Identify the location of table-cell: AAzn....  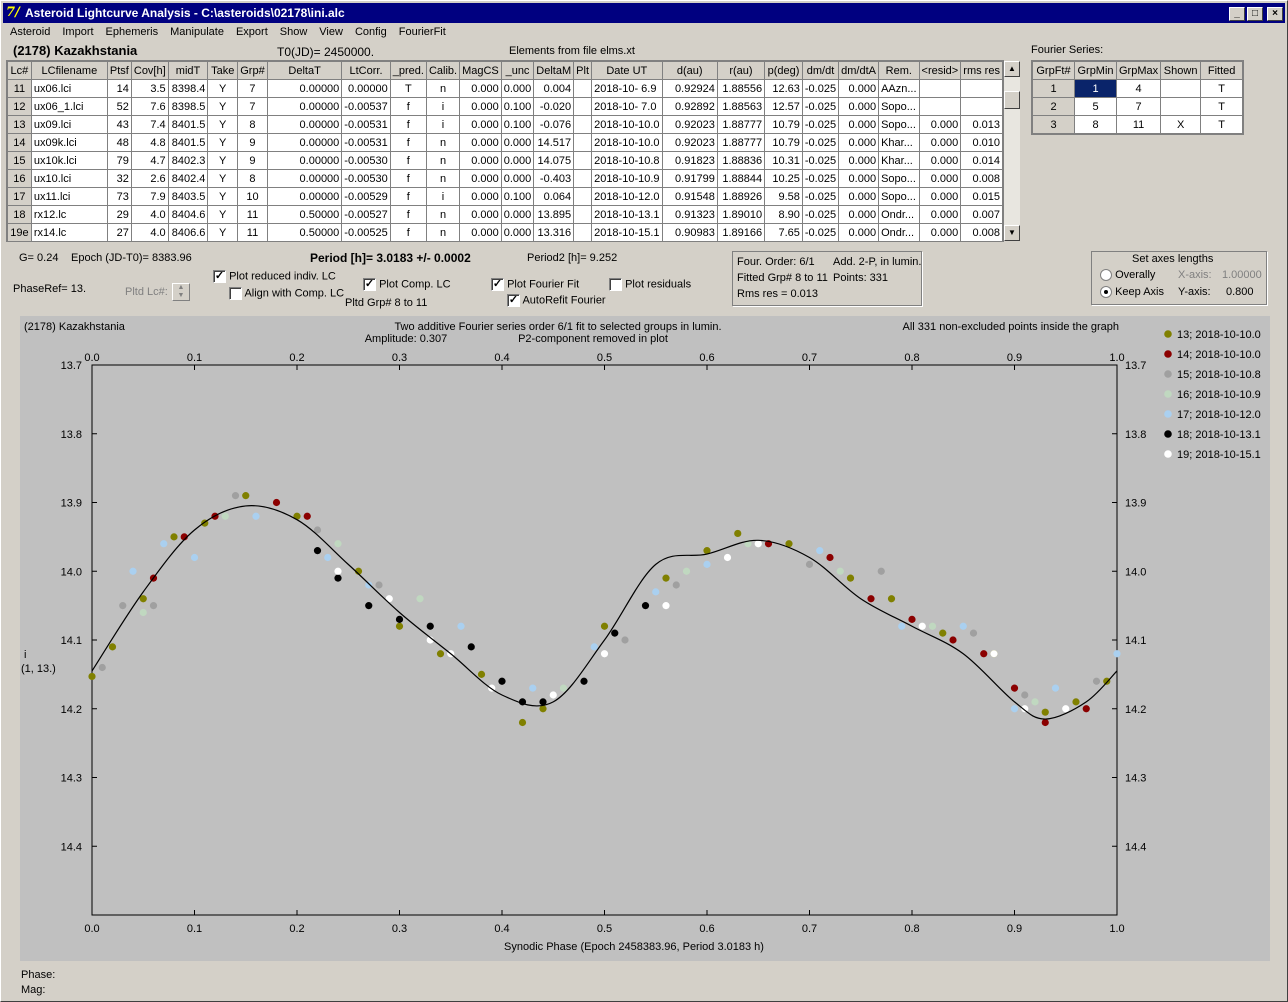
(899, 88).